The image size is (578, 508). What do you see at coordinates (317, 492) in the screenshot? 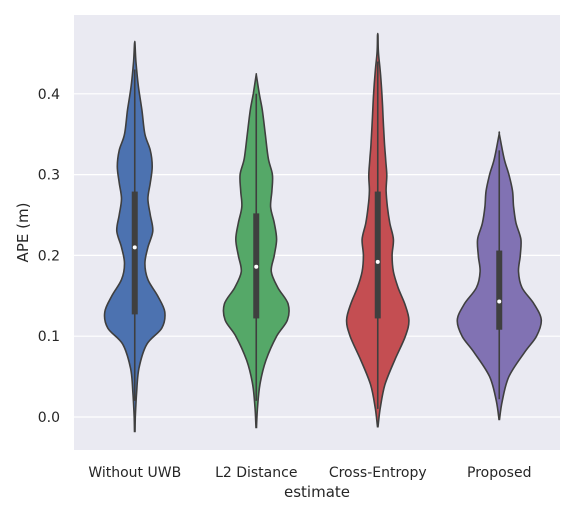
I see `x-axis-label: estimate` at bounding box center [317, 492].